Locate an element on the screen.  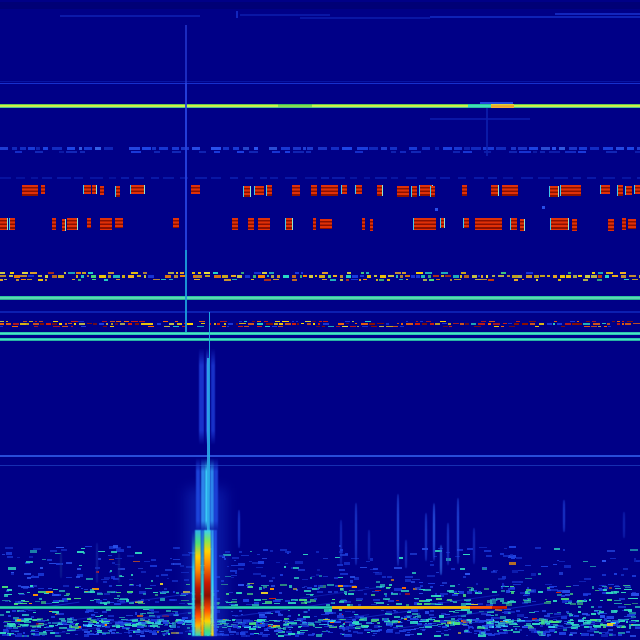
dashed-line-segment is located at coordinates (216, 178).